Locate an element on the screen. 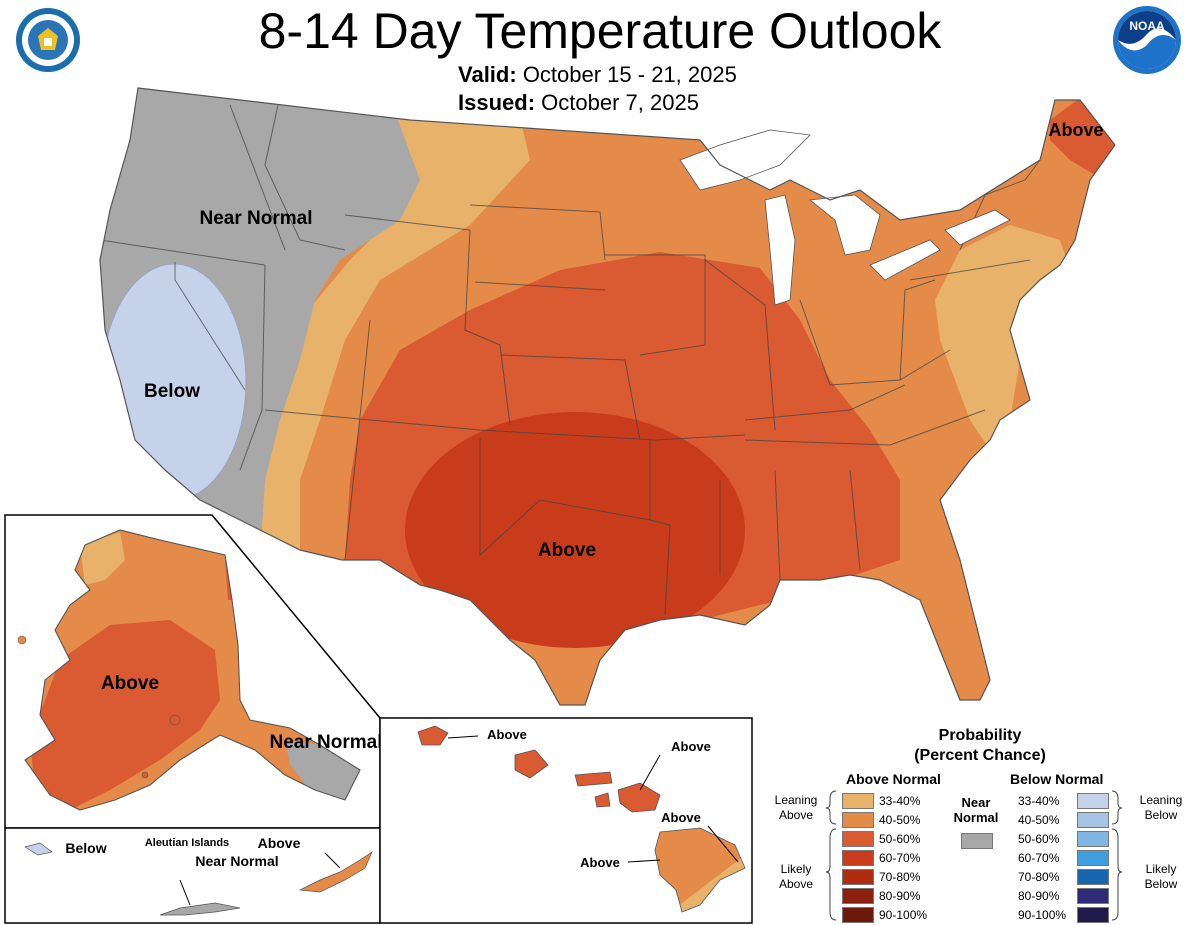  label-conus-above: Above is located at coordinates (567, 550).